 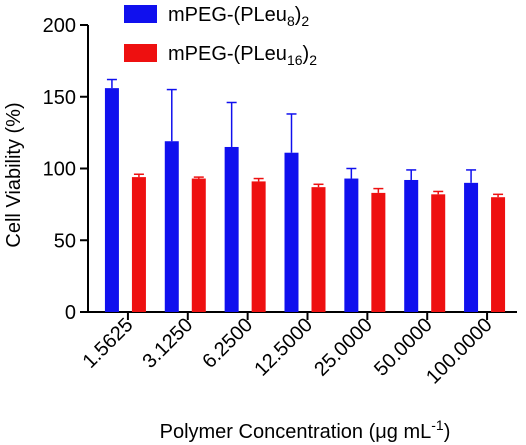 I want to click on y-tick-label: 0, so click(x=70, y=313).